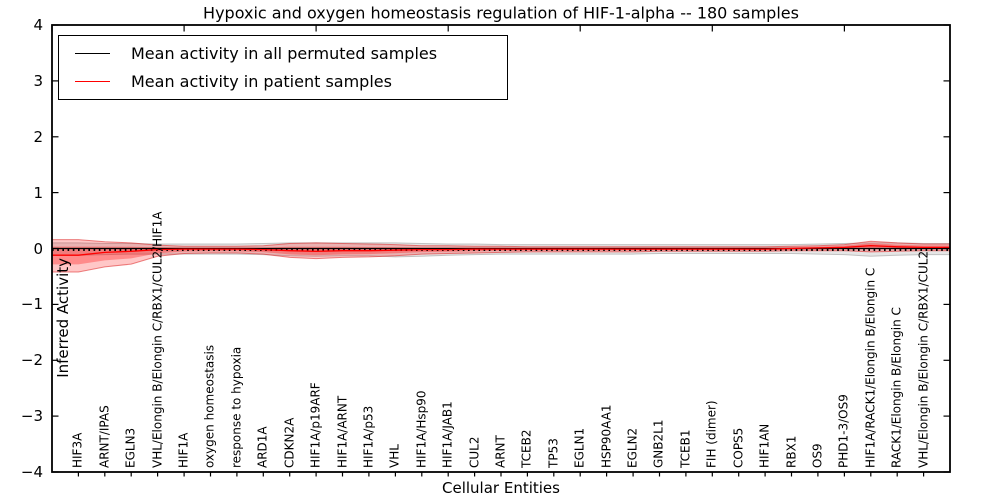 The image size is (1000, 500). What do you see at coordinates (92, 81) in the screenshot?
I see `patient-mean-line-swatch` at bounding box center [92, 81].